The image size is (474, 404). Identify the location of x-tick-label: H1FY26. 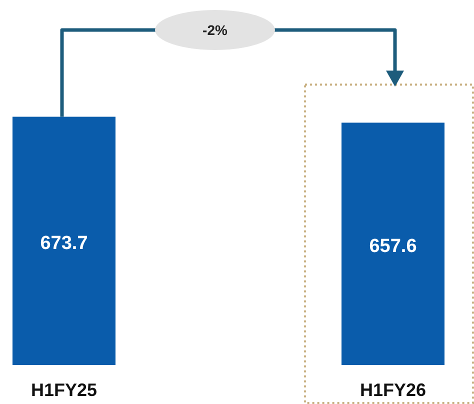
(393, 390).